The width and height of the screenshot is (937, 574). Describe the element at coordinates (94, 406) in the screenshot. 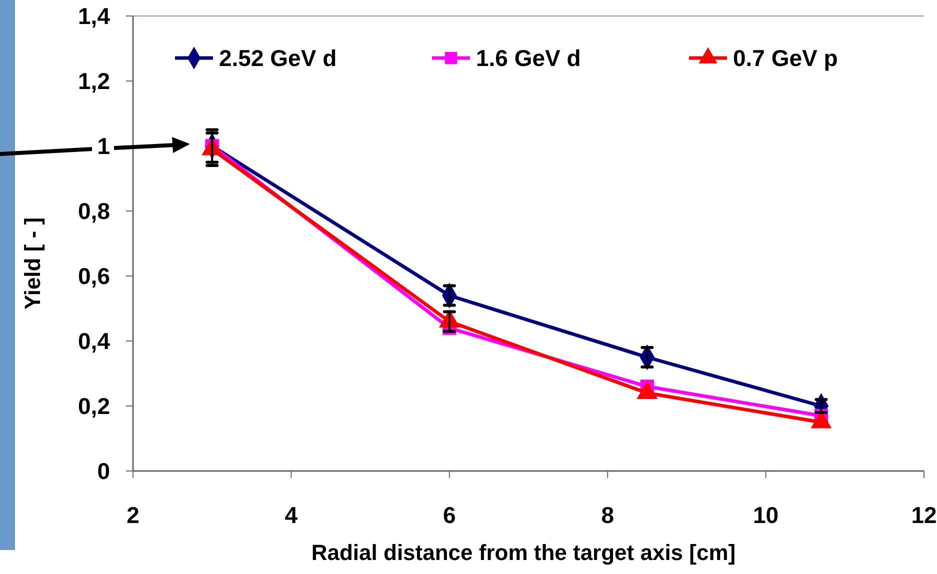

I see `y-tick-label: 0,2` at that location.